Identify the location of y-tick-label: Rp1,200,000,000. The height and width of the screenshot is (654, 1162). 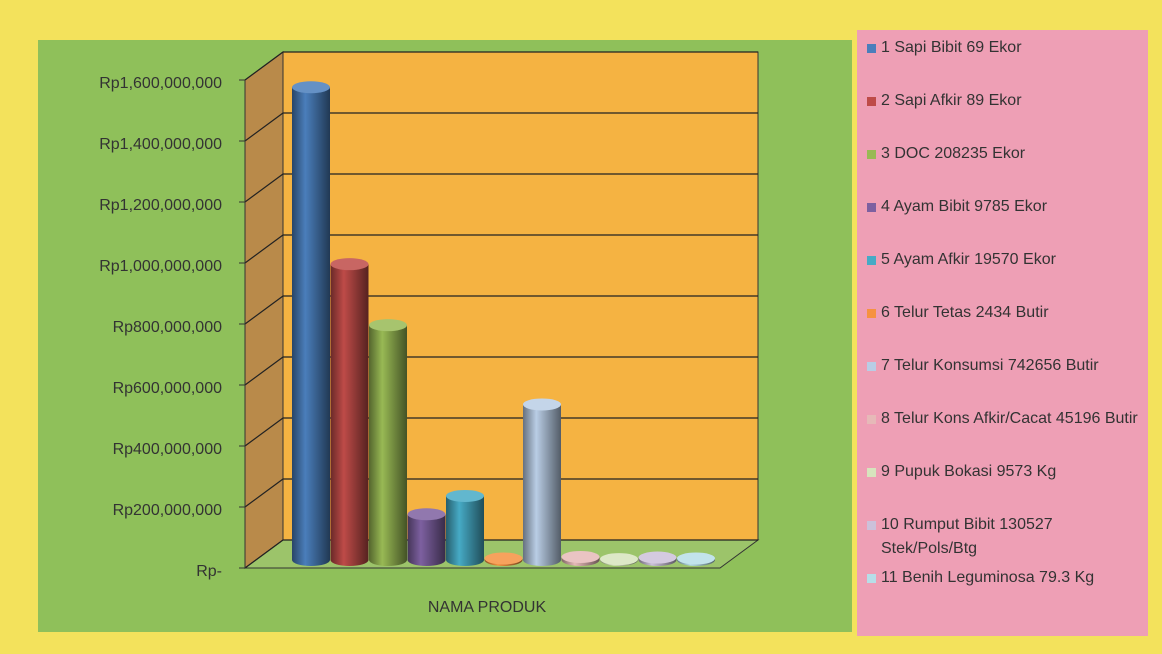
(160, 205).